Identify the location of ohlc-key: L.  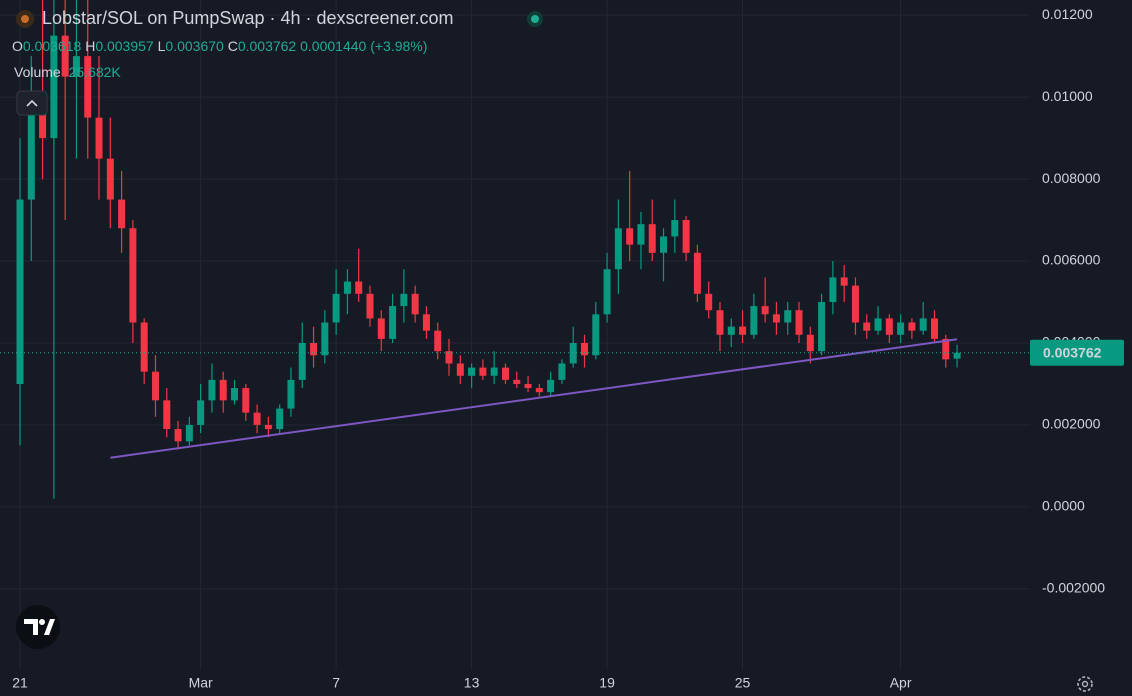
(161, 46).